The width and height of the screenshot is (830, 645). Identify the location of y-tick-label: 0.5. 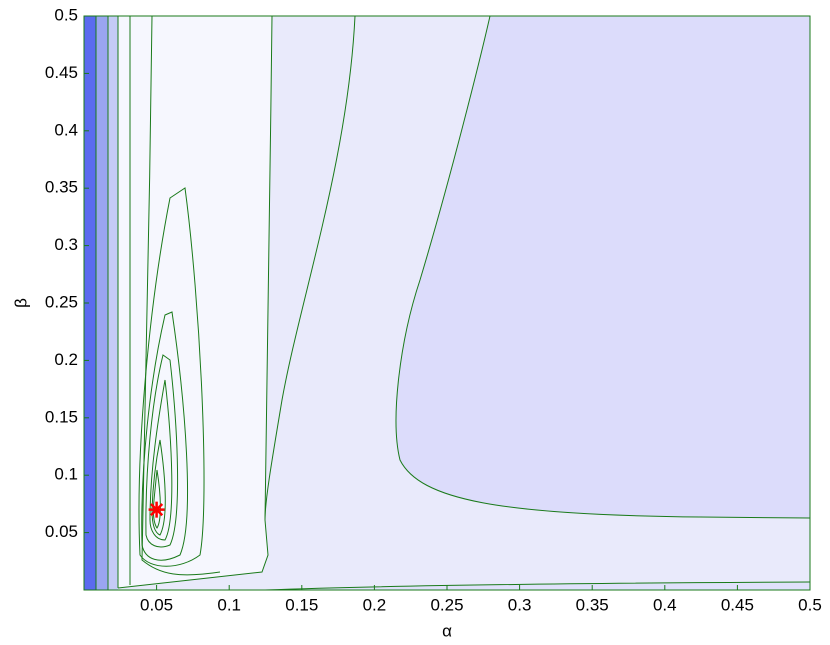
(66, 14).